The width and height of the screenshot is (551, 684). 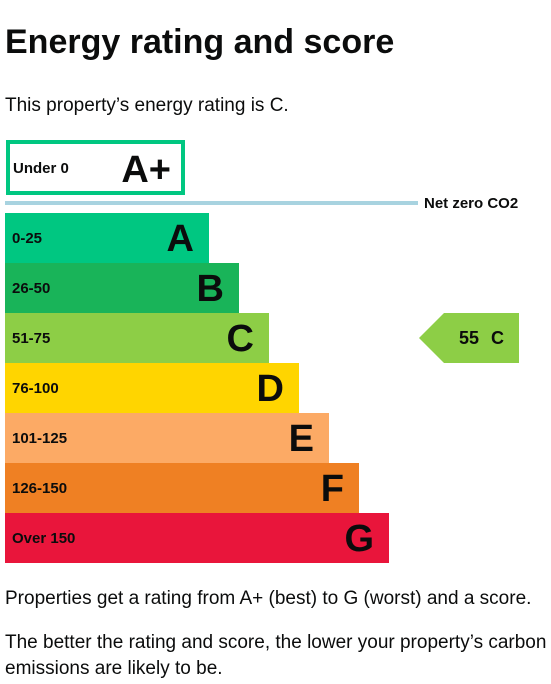 What do you see at coordinates (107, 238) in the screenshot?
I see `band-a-bar` at bounding box center [107, 238].